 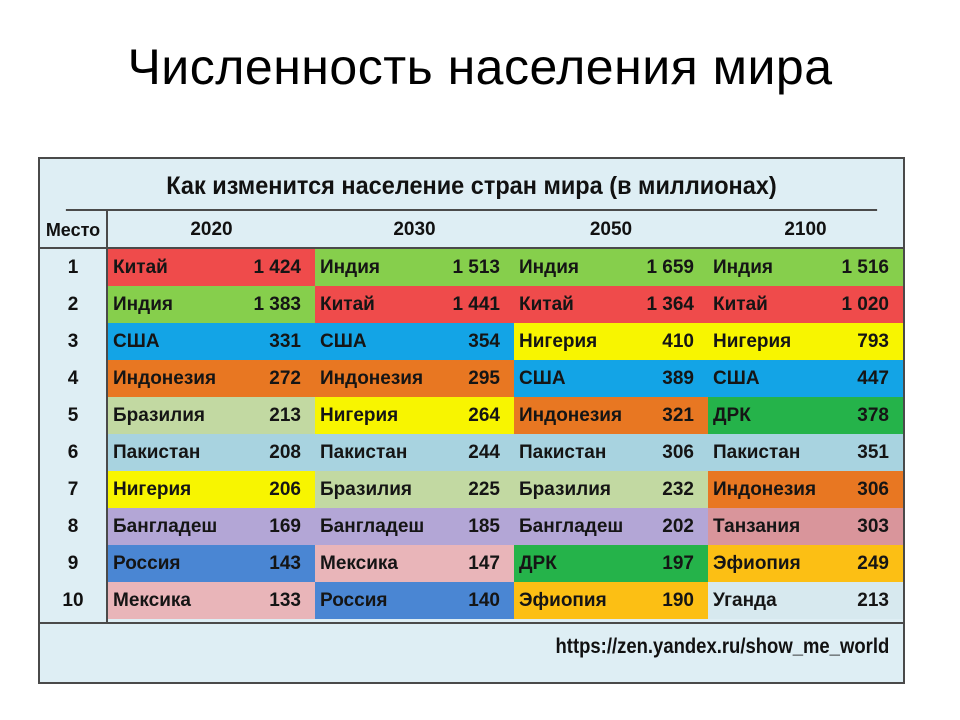 I want to click on year-header-2020: 2020, so click(x=211, y=229).